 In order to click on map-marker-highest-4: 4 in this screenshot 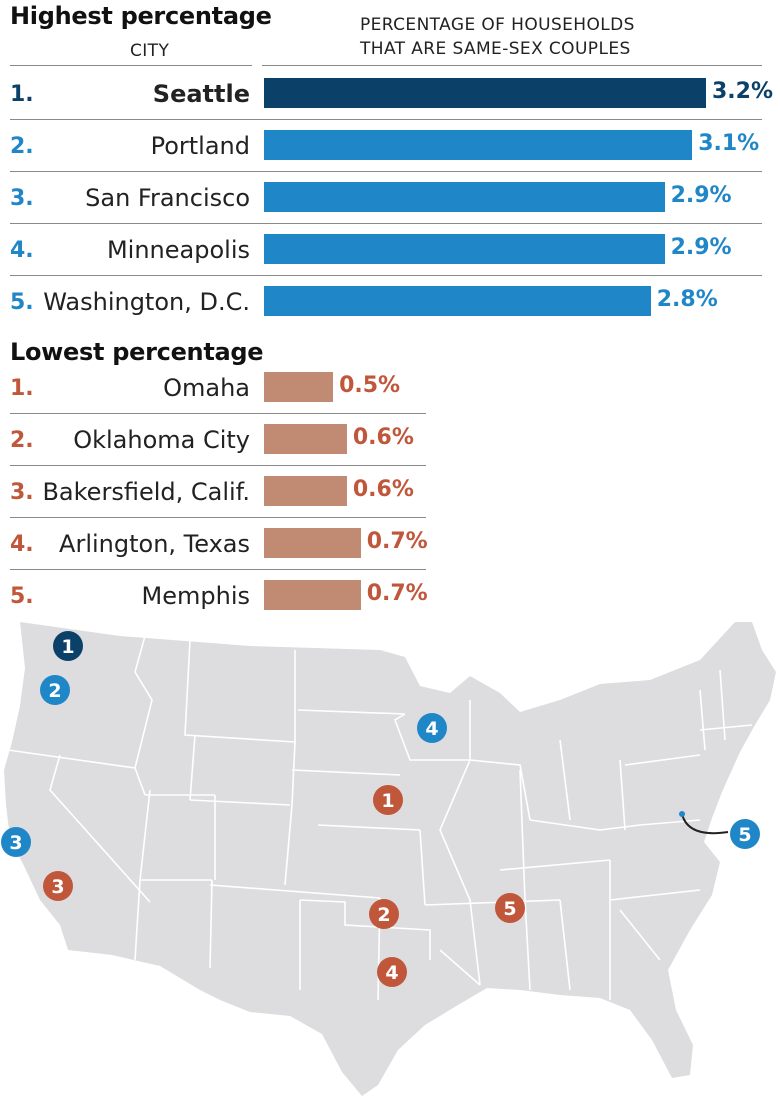, I will do `click(432, 728)`.